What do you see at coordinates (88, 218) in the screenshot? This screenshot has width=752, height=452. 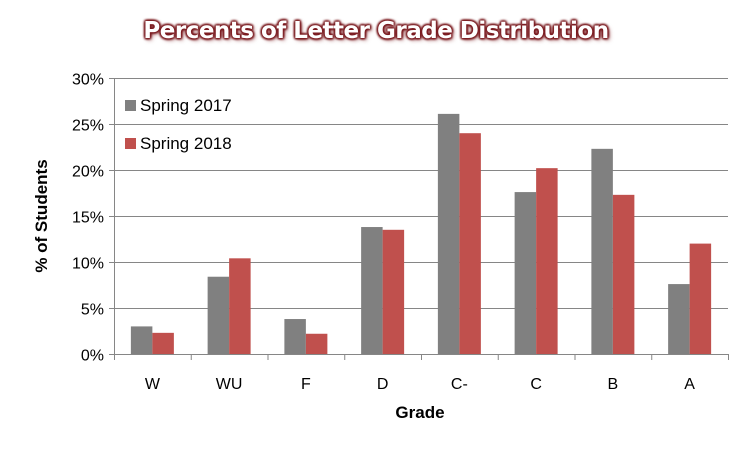 I see `y-tick-label: 15%` at bounding box center [88, 218].